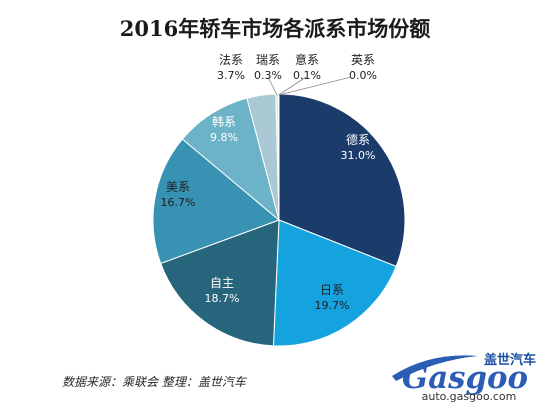 This screenshot has width=550, height=402. Describe the element at coordinates (275, 28) in the screenshot. I see `chart-title: 2016年轿车市场各派系市场份额` at that location.